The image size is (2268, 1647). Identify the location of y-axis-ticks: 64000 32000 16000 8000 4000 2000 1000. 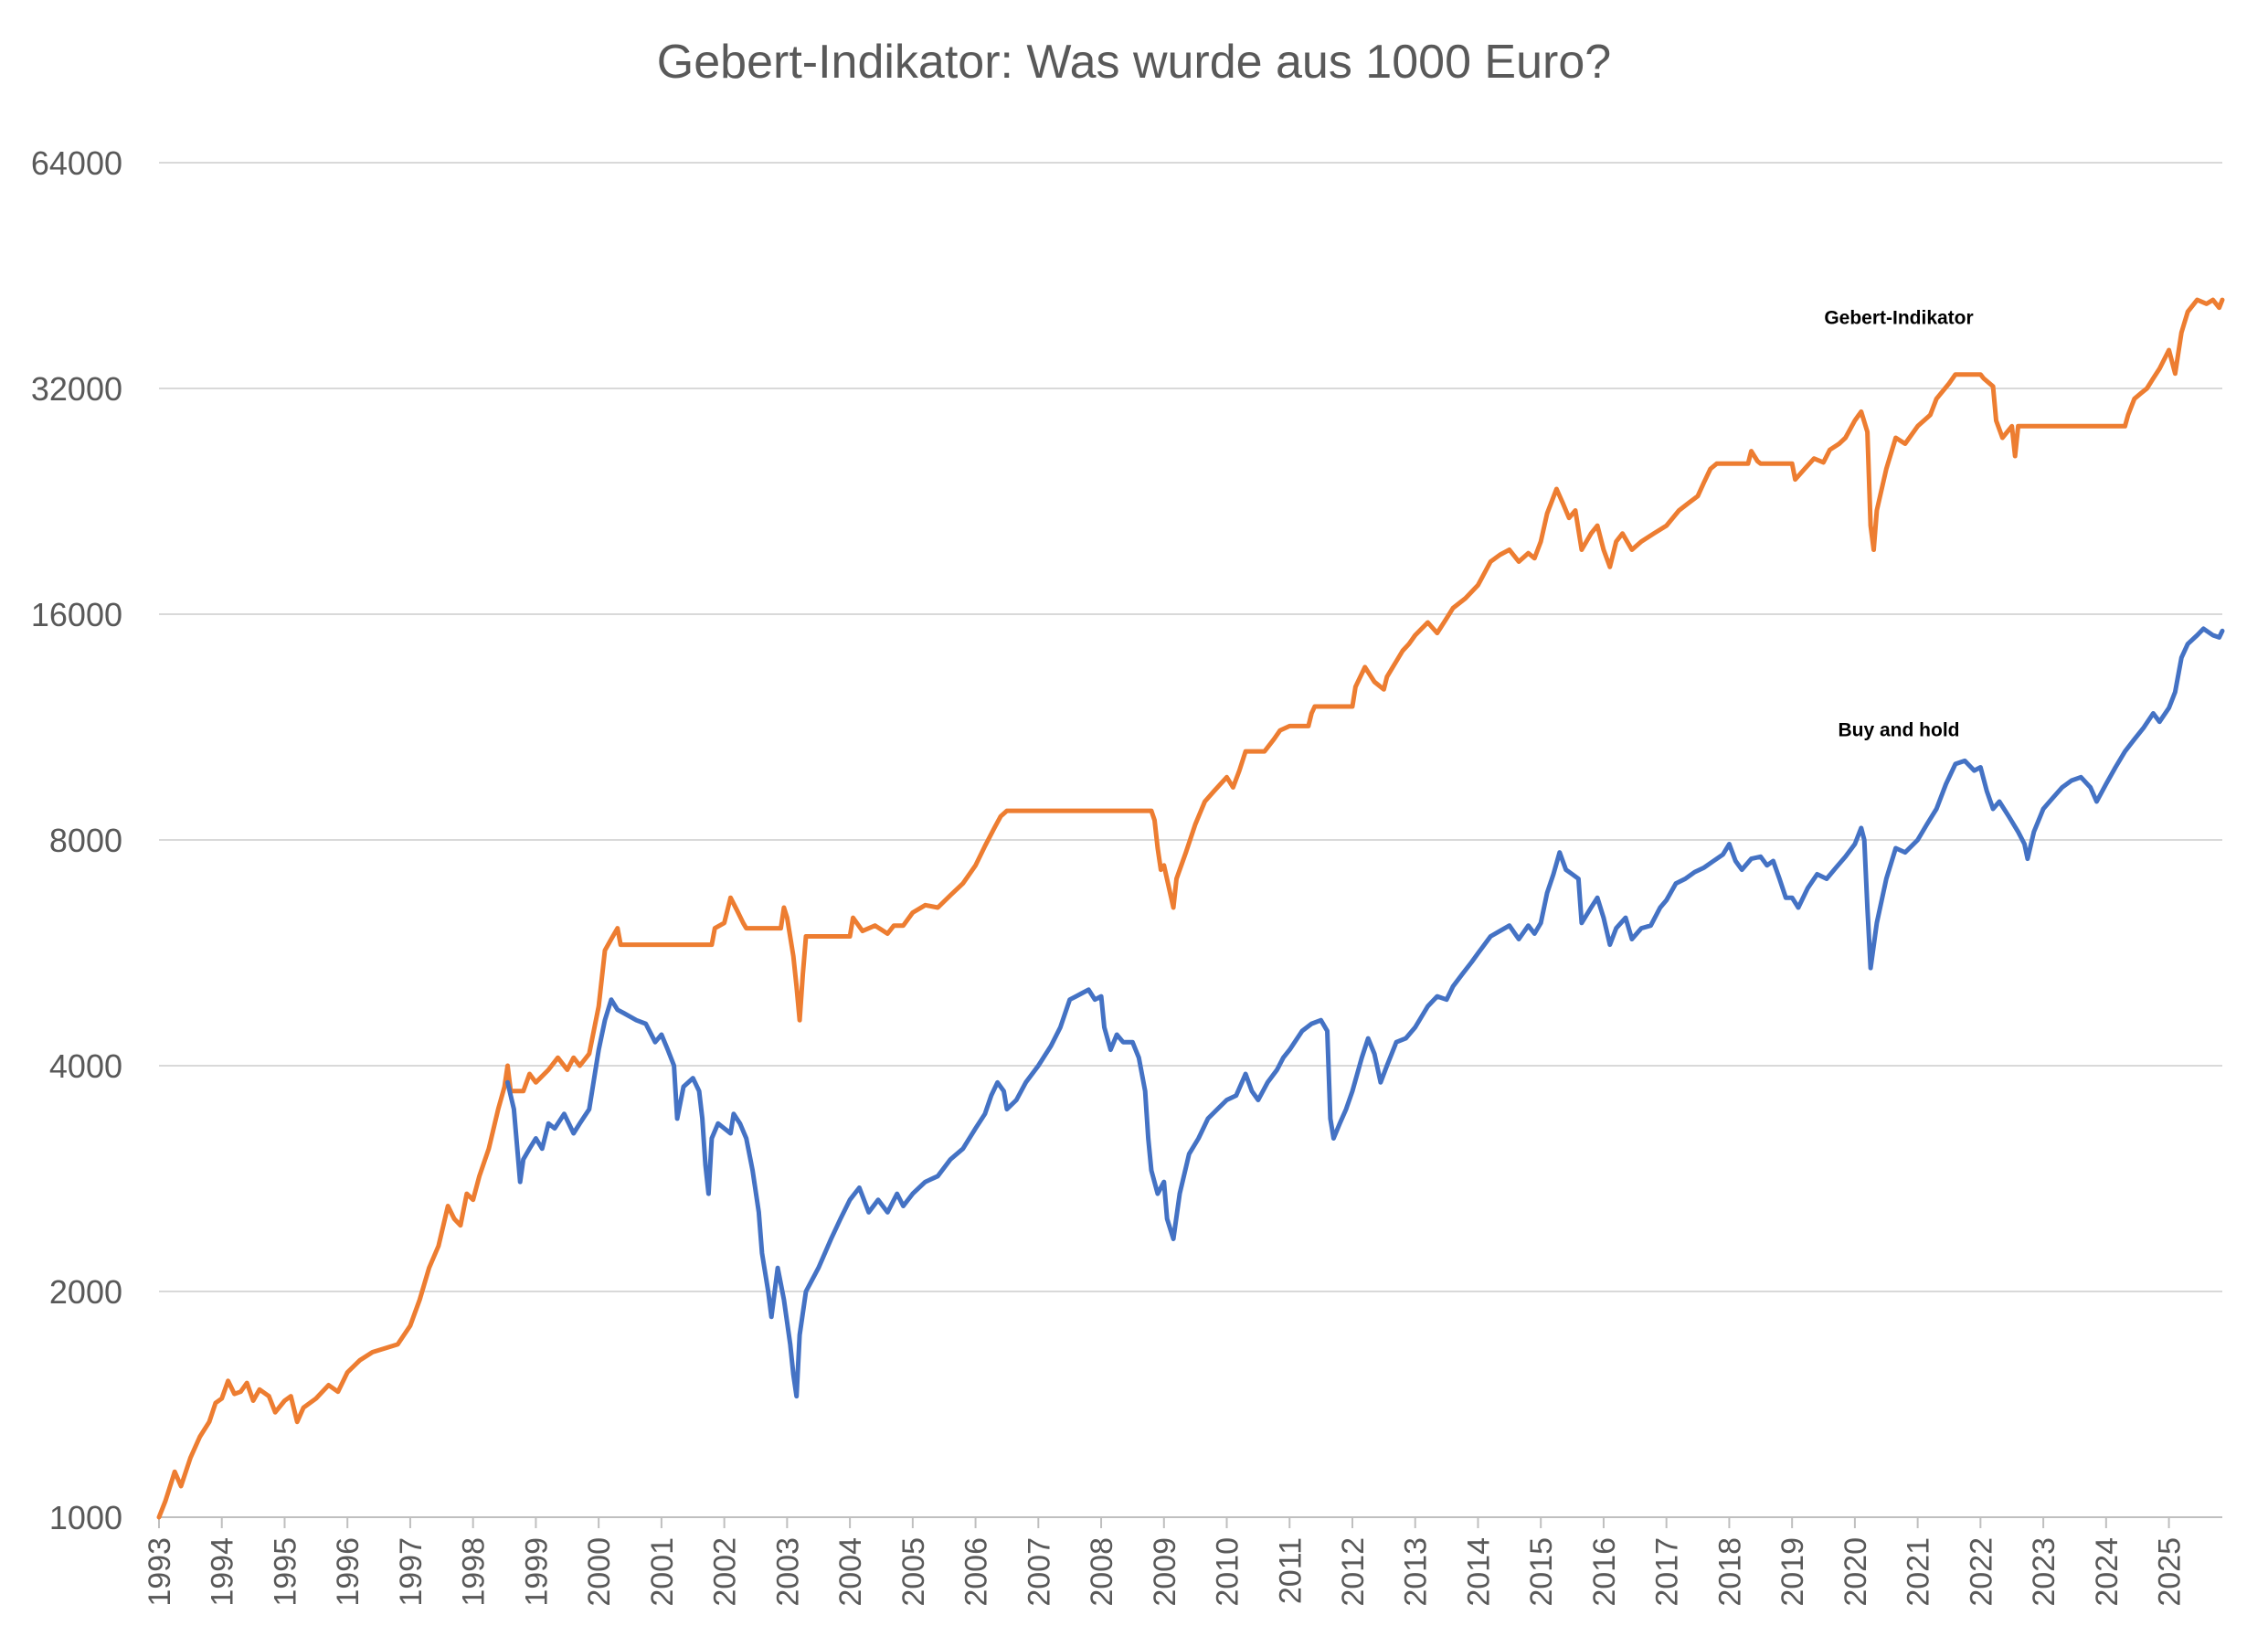
(76, 840).